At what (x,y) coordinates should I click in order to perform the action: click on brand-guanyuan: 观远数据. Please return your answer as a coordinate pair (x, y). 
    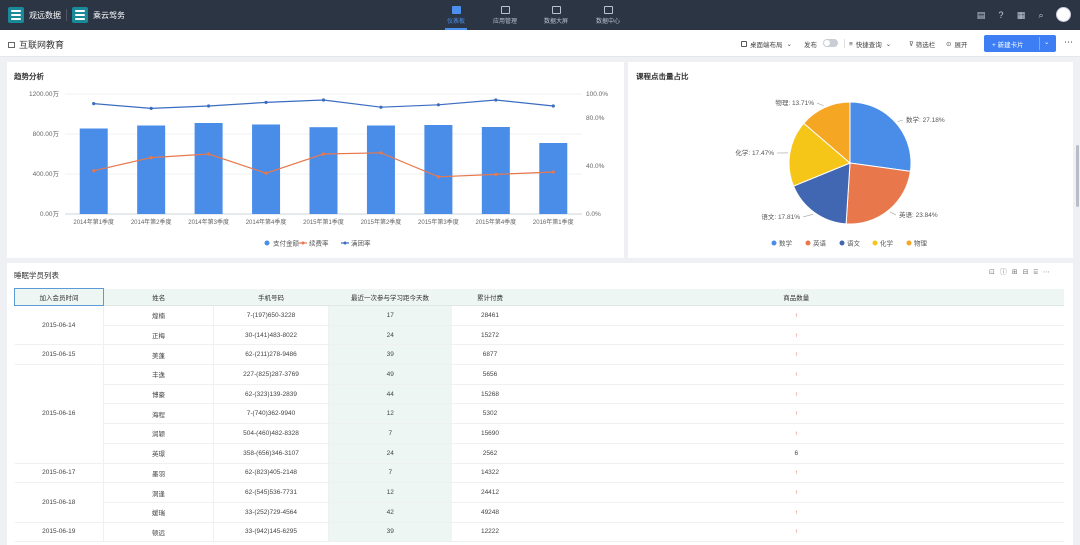
    Looking at the image, I should click on (34, 15).